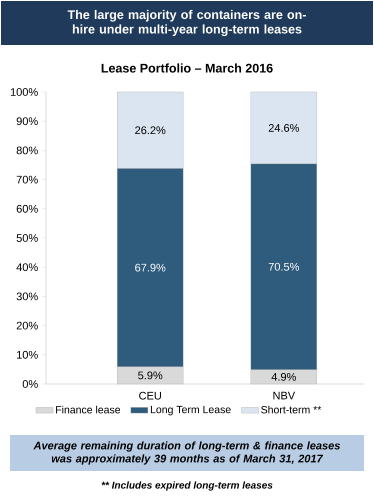  What do you see at coordinates (27, 296) in the screenshot?
I see `y-tick-label: 30%` at bounding box center [27, 296].